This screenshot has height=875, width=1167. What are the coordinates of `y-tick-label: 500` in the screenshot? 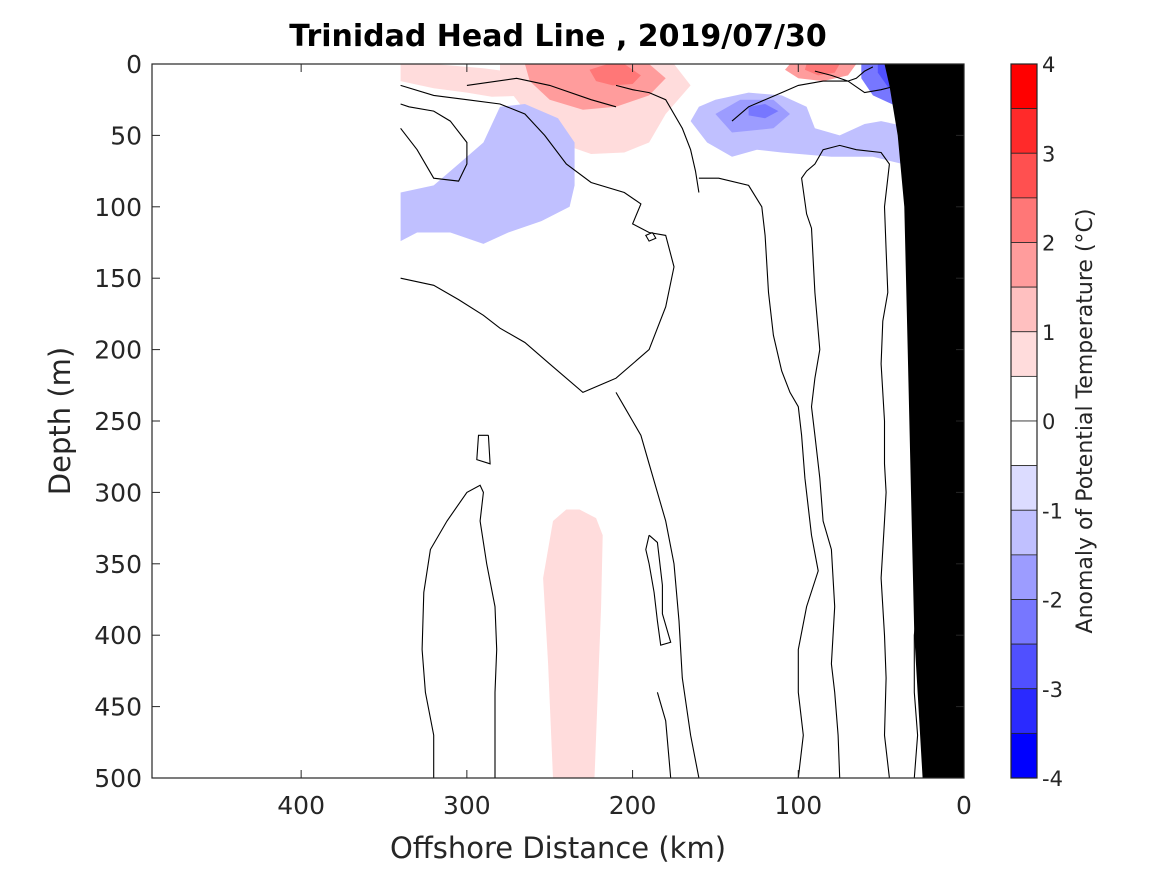 It's located at (118, 778).